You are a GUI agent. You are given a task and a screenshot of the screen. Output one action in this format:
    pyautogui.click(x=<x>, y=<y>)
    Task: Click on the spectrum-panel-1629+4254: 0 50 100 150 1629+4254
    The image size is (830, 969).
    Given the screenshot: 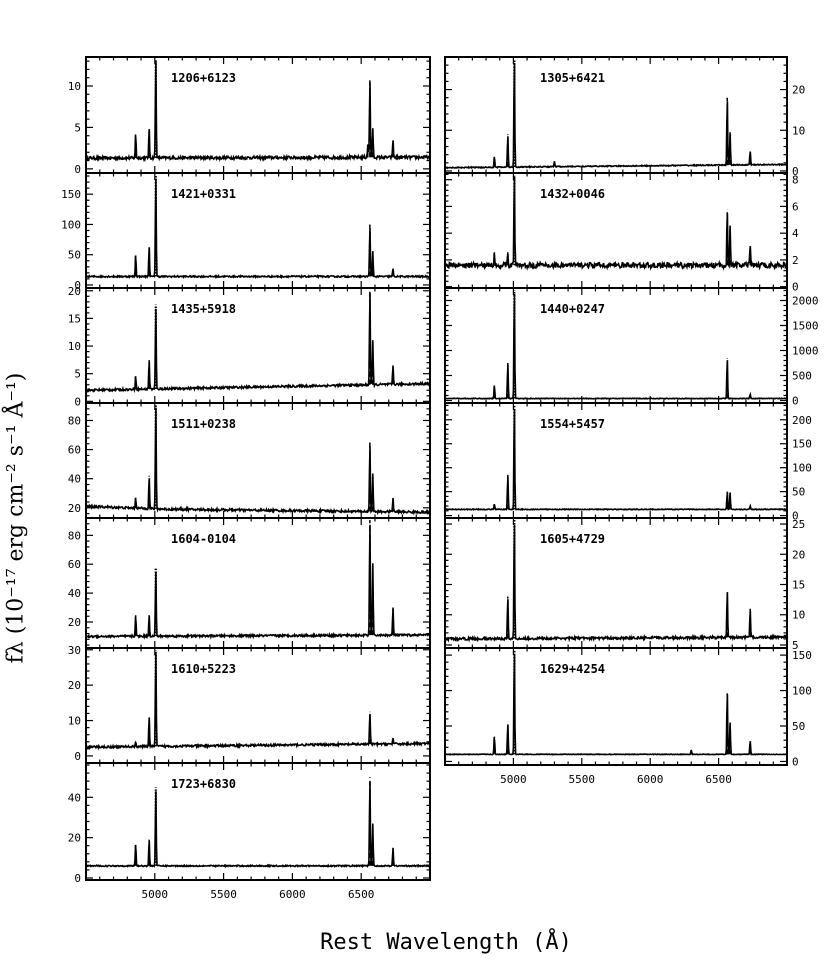 What is the action you would take?
    pyautogui.click(x=628, y=707)
    